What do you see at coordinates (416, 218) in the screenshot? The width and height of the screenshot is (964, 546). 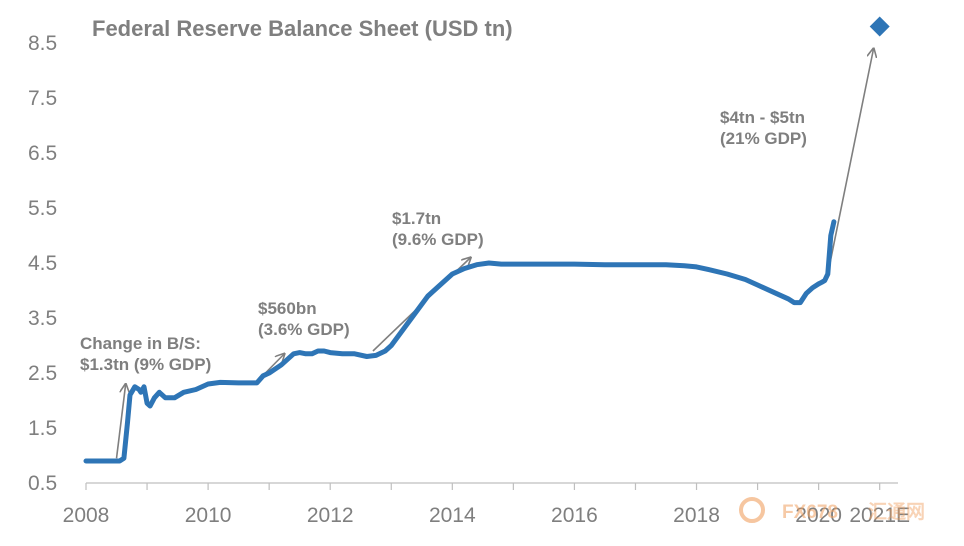 I see `annotation-line: $1.7tn` at bounding box center [416, 218].